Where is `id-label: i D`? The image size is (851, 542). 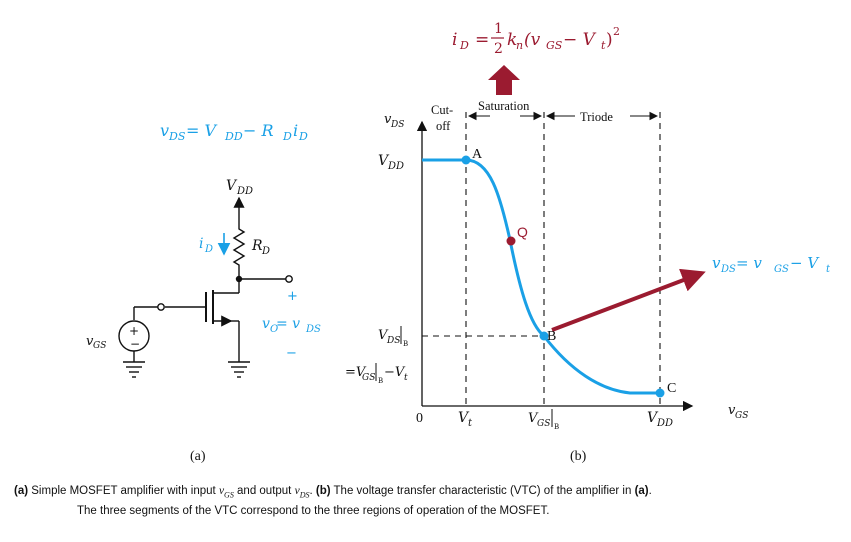 id-label: i D is located at coordinates (206, 245).